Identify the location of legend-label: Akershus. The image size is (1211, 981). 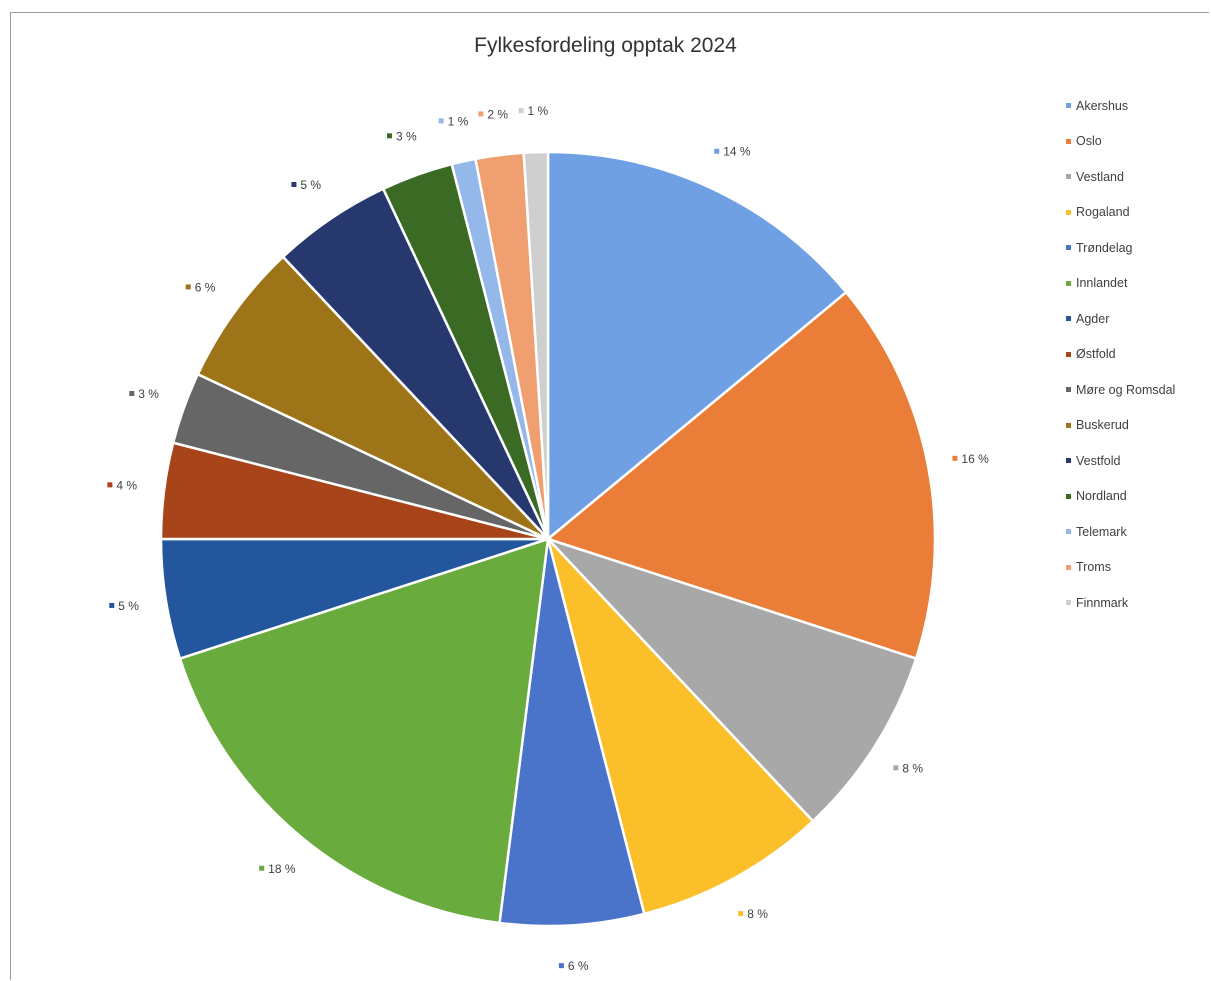
(1102, 105).